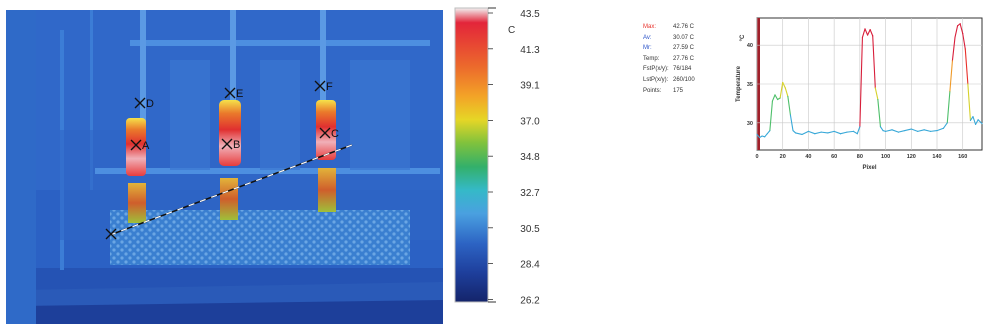 This screenshot has width=984, height=329. I want to click on x-tick-label: 0, so click(756, 157).